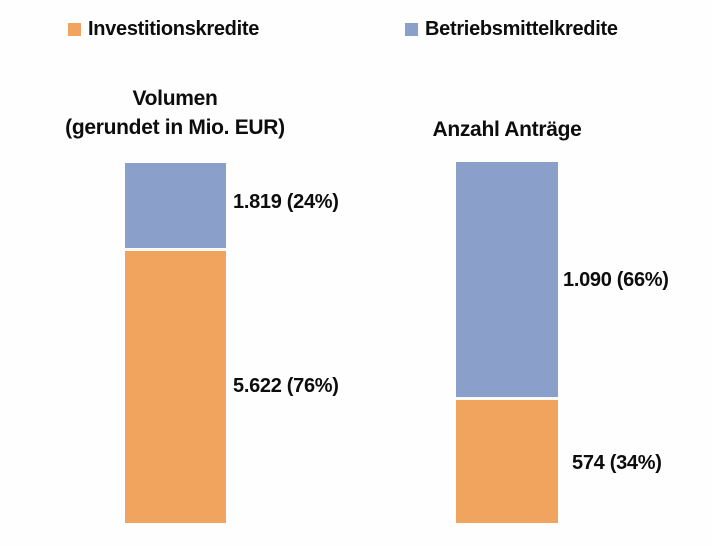  I want to click on legend-swatch-blue-icon, so click(411, 29).